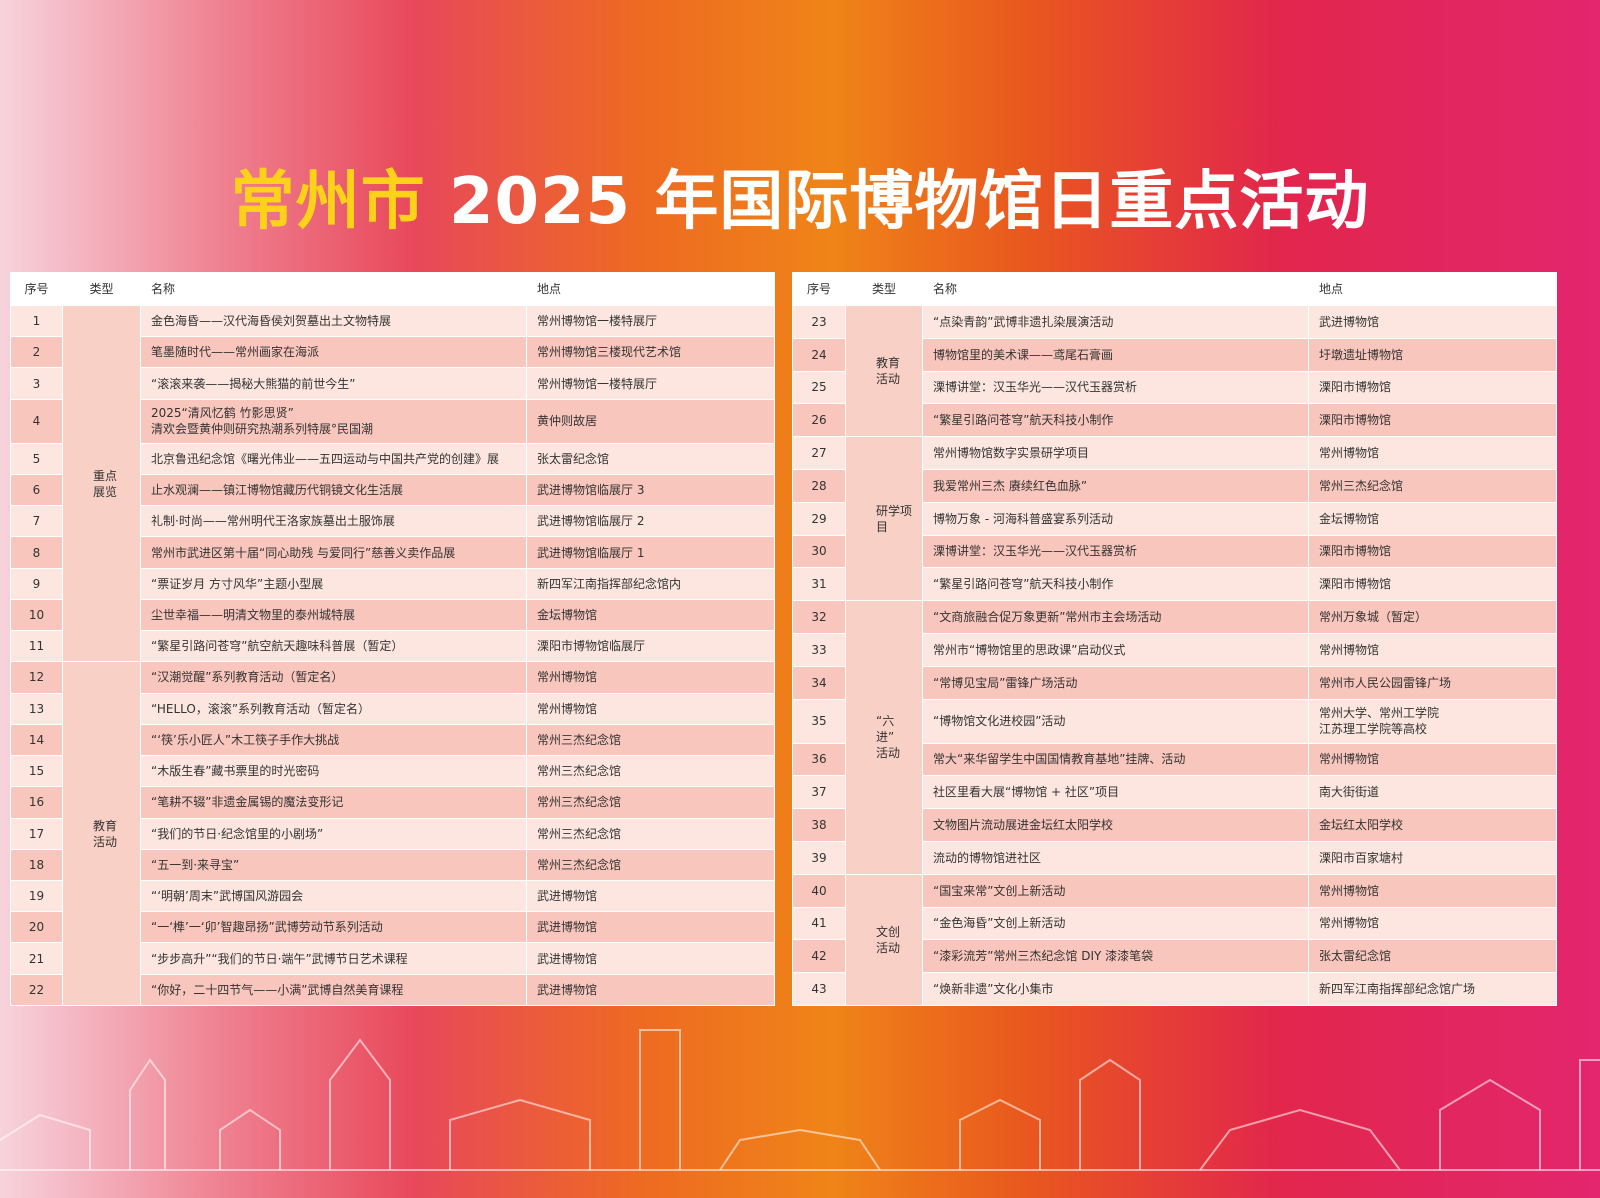 The width and height of the screenshot is (1600, 1198). Describe the element at coordinates (819, 551) in the screenshot. I see `index-cell: 30` at that location.